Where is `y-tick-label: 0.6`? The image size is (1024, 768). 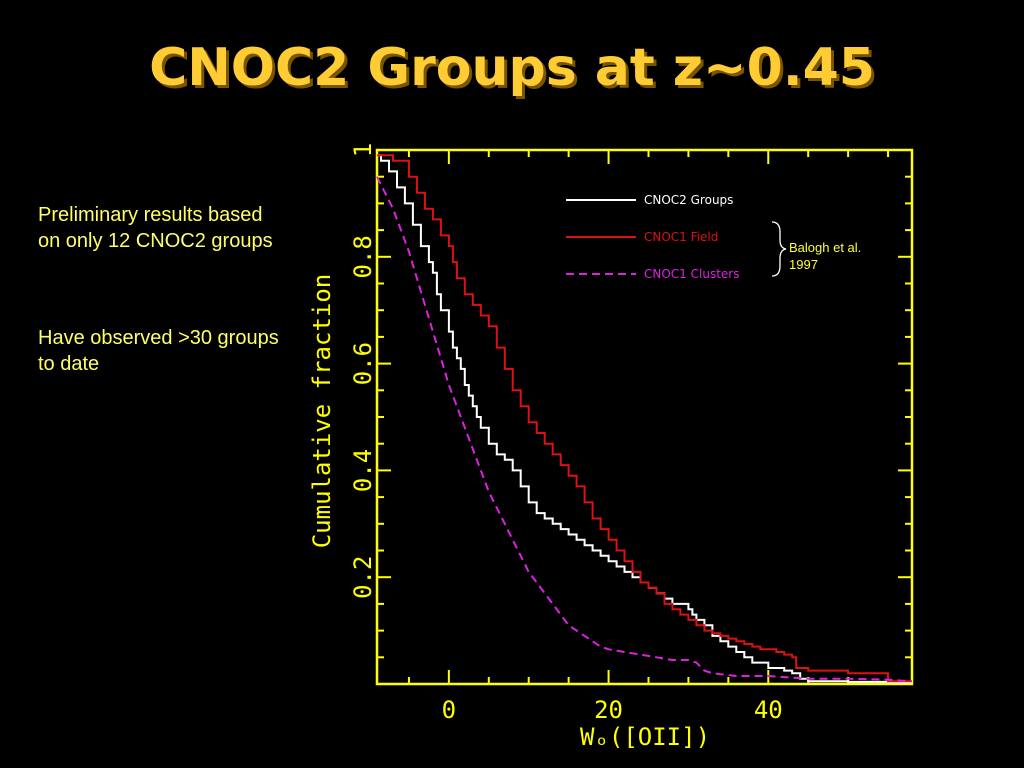
y-tick-label: 0.6 is located at coordinates (363, 363).